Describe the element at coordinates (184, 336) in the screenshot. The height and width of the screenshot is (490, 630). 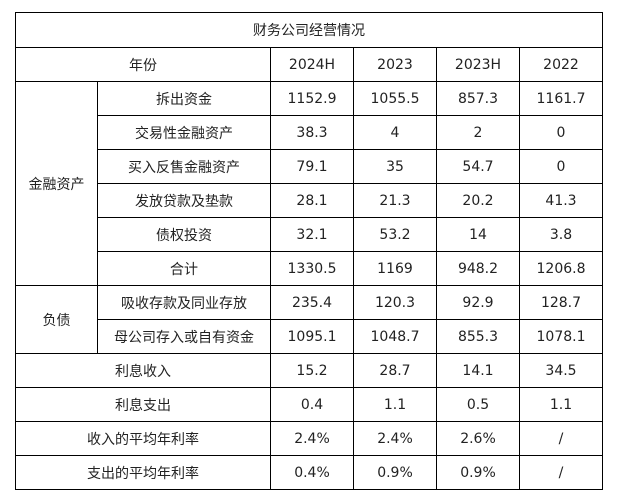
I see `row-label: 母公司存入或自有资金` at that location.